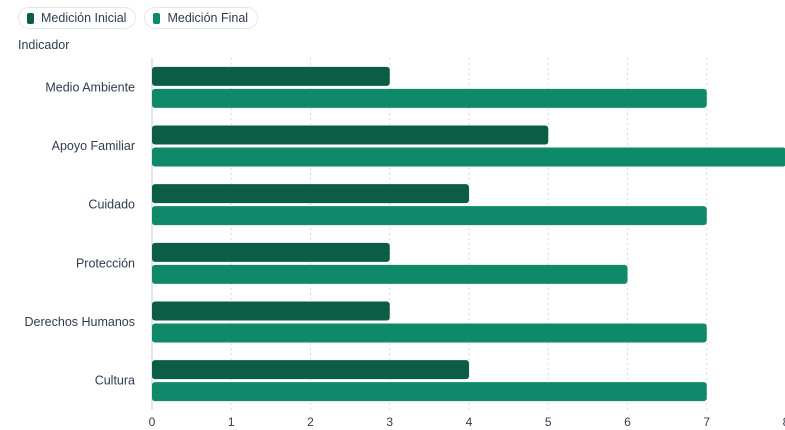 The image size is (785, 430). What do you see at coordinates (706, 422) in the screenshot?
I see `x-tick-label: 7` at bounding box center [706, 422].